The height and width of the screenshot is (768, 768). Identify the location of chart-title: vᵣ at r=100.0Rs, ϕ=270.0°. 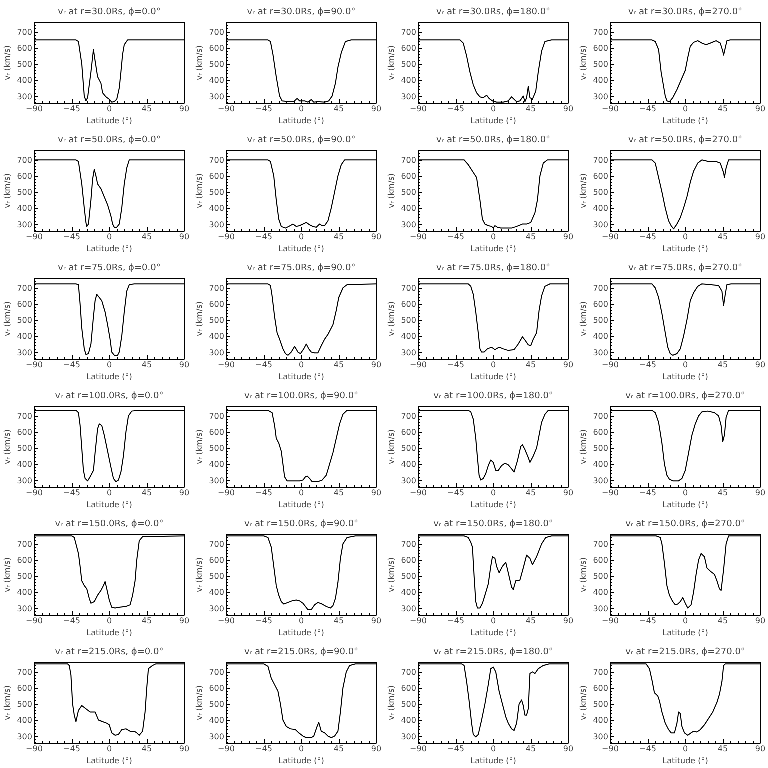
(686, 397).